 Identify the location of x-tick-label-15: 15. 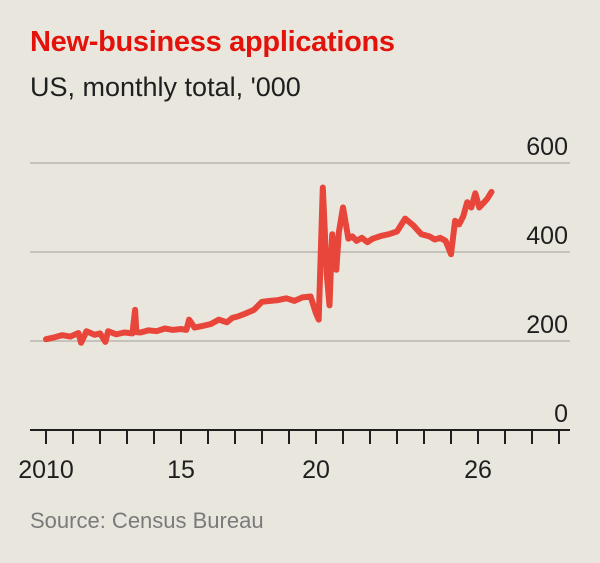
(181, 470).